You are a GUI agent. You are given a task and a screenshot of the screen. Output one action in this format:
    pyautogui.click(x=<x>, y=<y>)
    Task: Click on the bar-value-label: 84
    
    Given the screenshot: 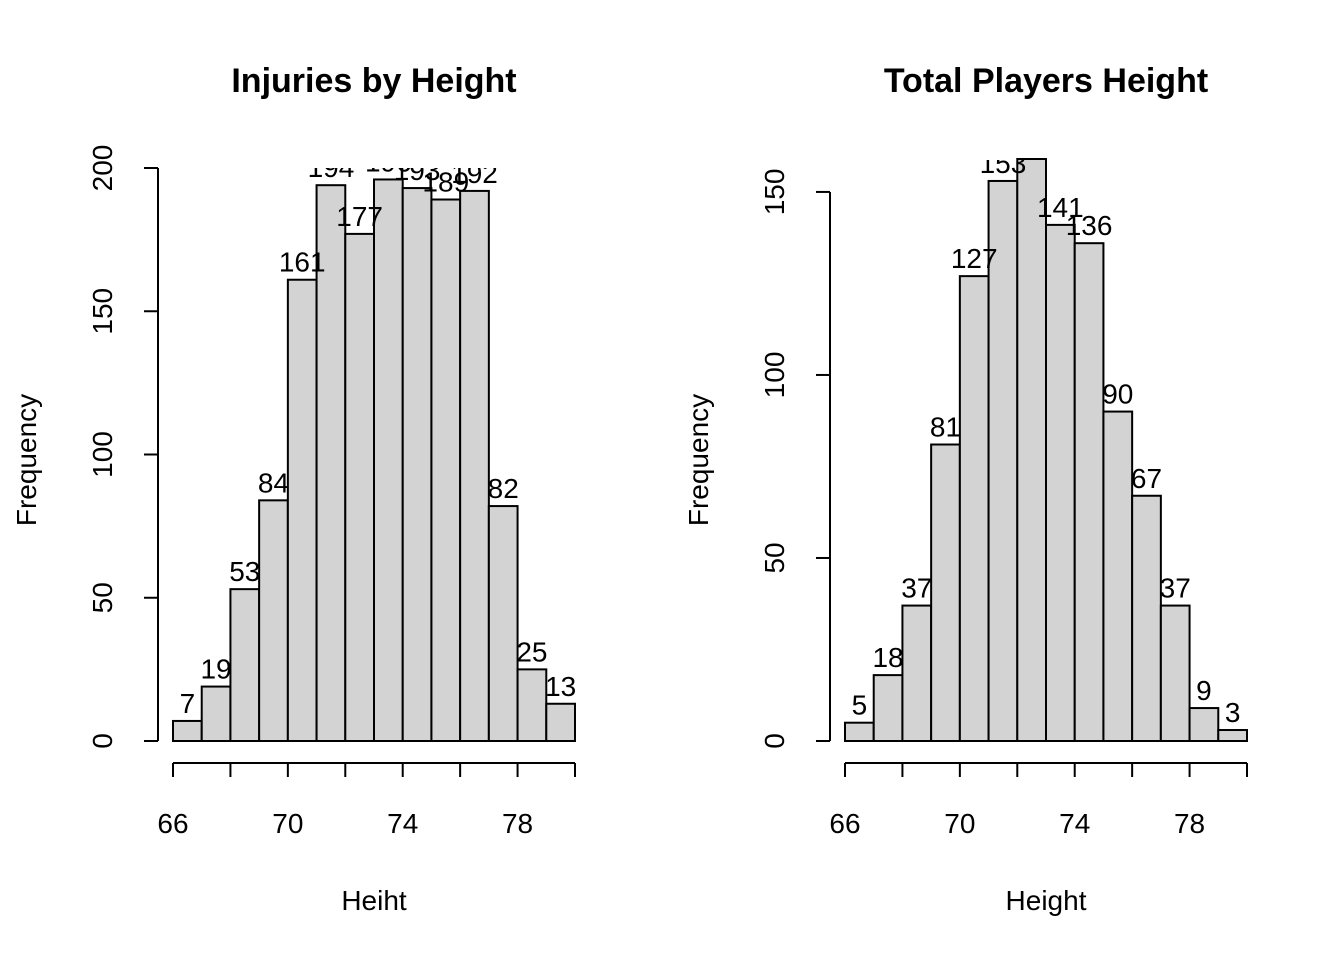 What is the action you would take?
    pyautogui.click(x=273, y=482)
    